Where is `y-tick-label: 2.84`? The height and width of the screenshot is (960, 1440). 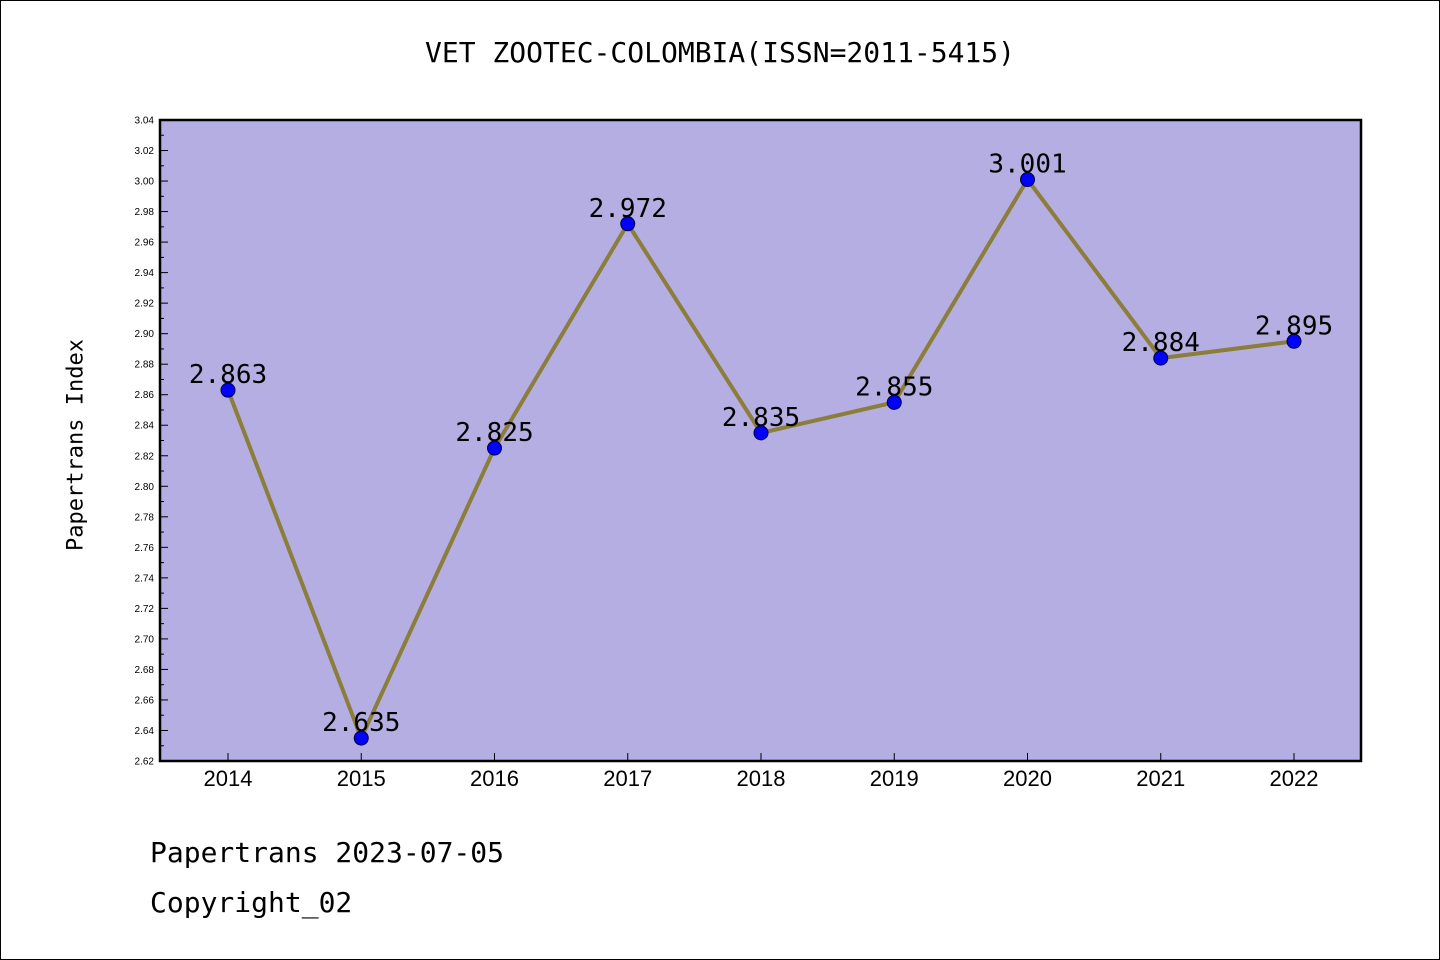 y-tick-label: 2.84 is located at coordinates (145, 426).